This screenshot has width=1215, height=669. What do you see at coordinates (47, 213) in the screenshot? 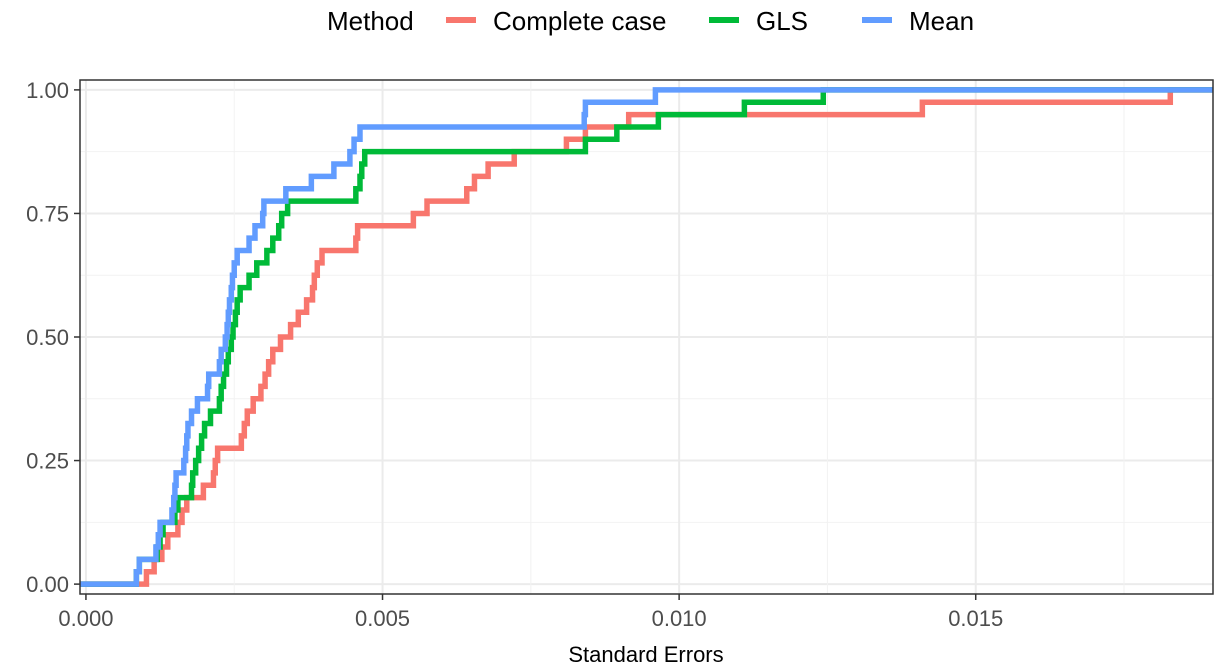
I see `y-tick-label: 0.75` at bounding box center [47, 213].